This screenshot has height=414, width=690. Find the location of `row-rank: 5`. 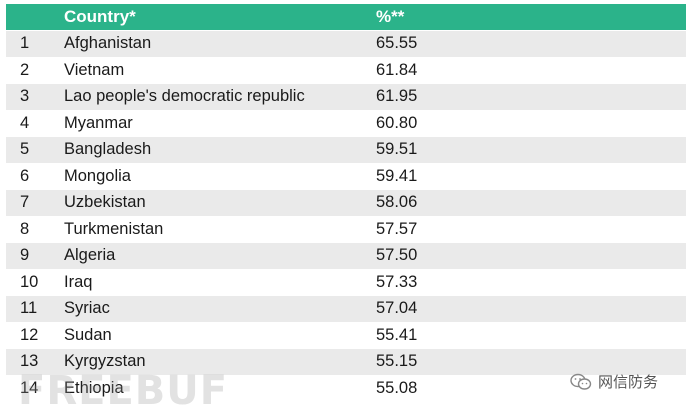

row-rank: 5 is located at coordinates (25, 149).